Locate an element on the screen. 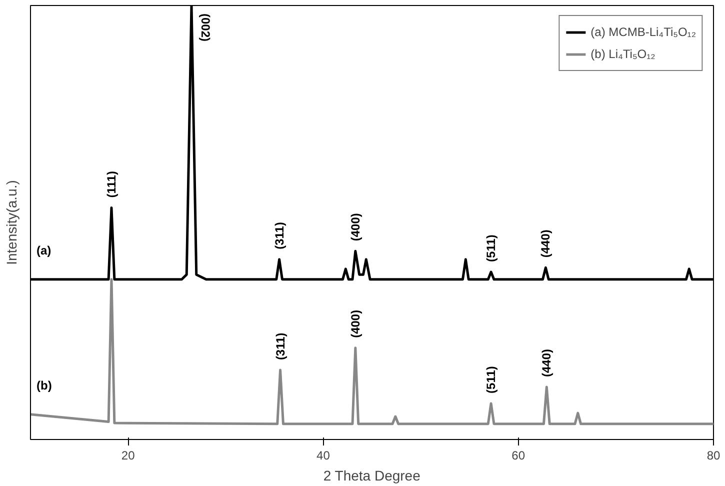 This screenshot has width=725, height=486. annotation: (a) is located at coordinates (44, 250).